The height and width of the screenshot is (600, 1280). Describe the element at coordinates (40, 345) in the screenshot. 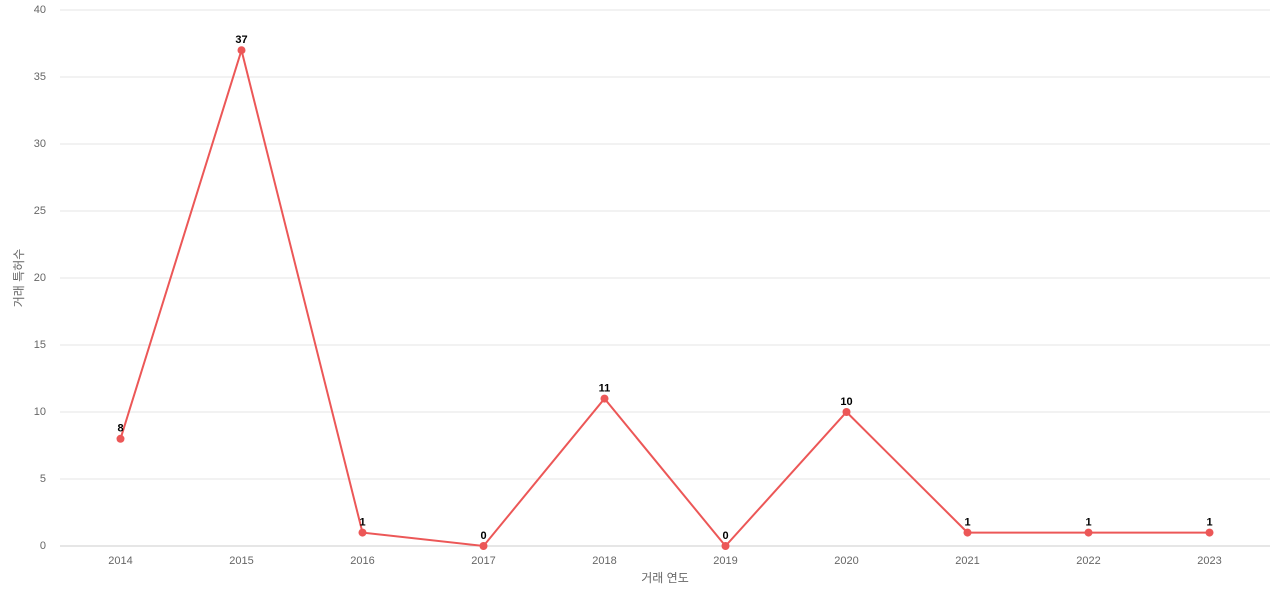

I see `y-tick-label: 15` at that location.